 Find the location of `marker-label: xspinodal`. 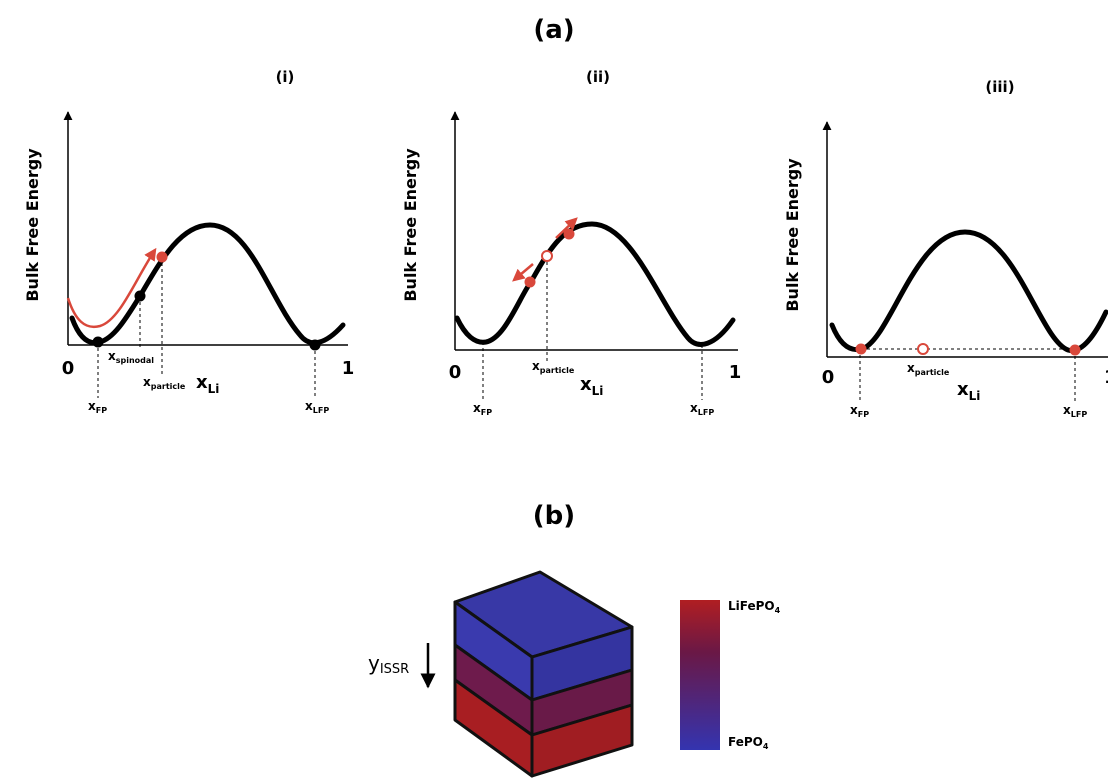

marker-label: xspinodal is located at coordinates (131, 357).